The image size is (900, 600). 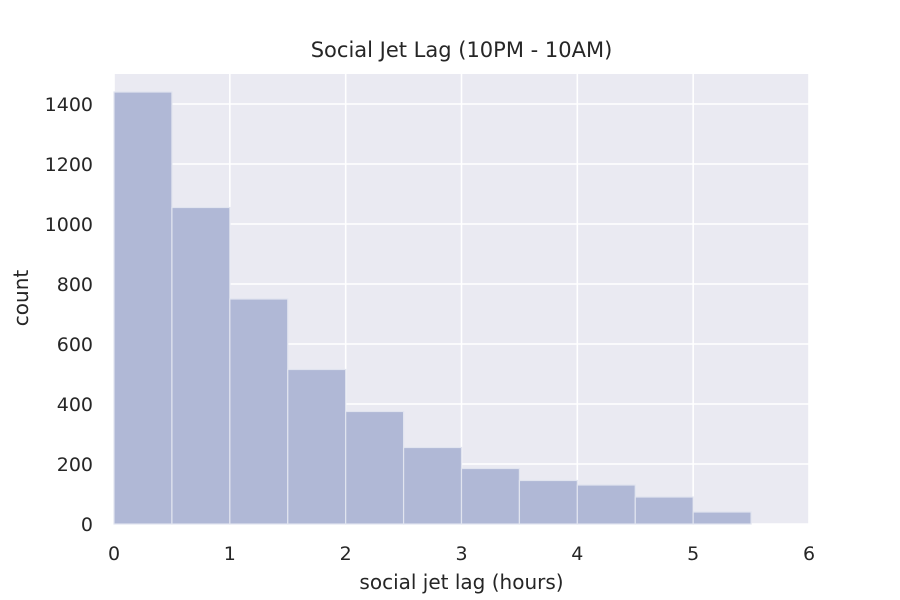 What do you see at coordinates (461, 50) in the screenshot?
I see `chart-title: Social Jet Lag (10PM - 10AM)` at bounding box center [461, 50].